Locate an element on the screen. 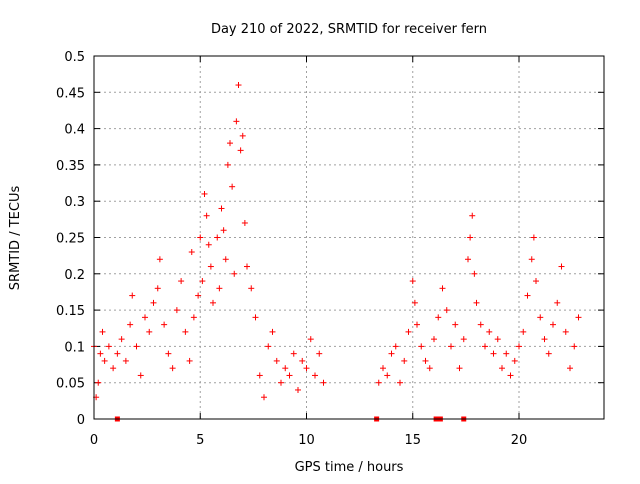  x-tick-label: 10 is located at coordinates (306, 440).